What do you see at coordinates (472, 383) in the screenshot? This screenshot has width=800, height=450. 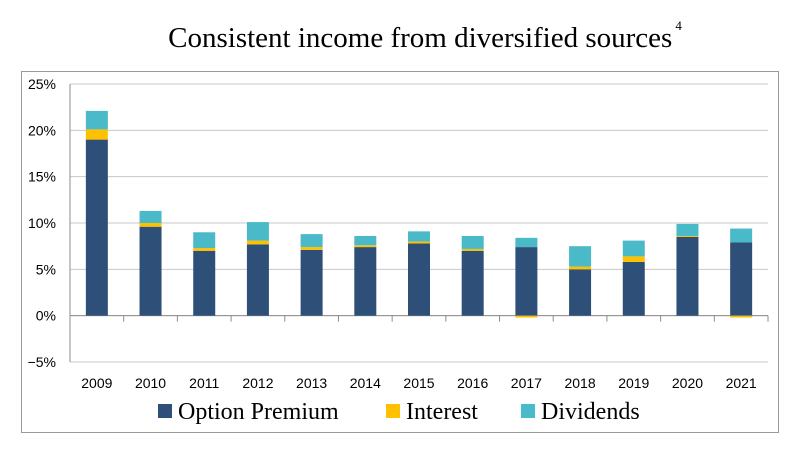 I see `x-tick-label: 2016` at bounding box center [472, 383].